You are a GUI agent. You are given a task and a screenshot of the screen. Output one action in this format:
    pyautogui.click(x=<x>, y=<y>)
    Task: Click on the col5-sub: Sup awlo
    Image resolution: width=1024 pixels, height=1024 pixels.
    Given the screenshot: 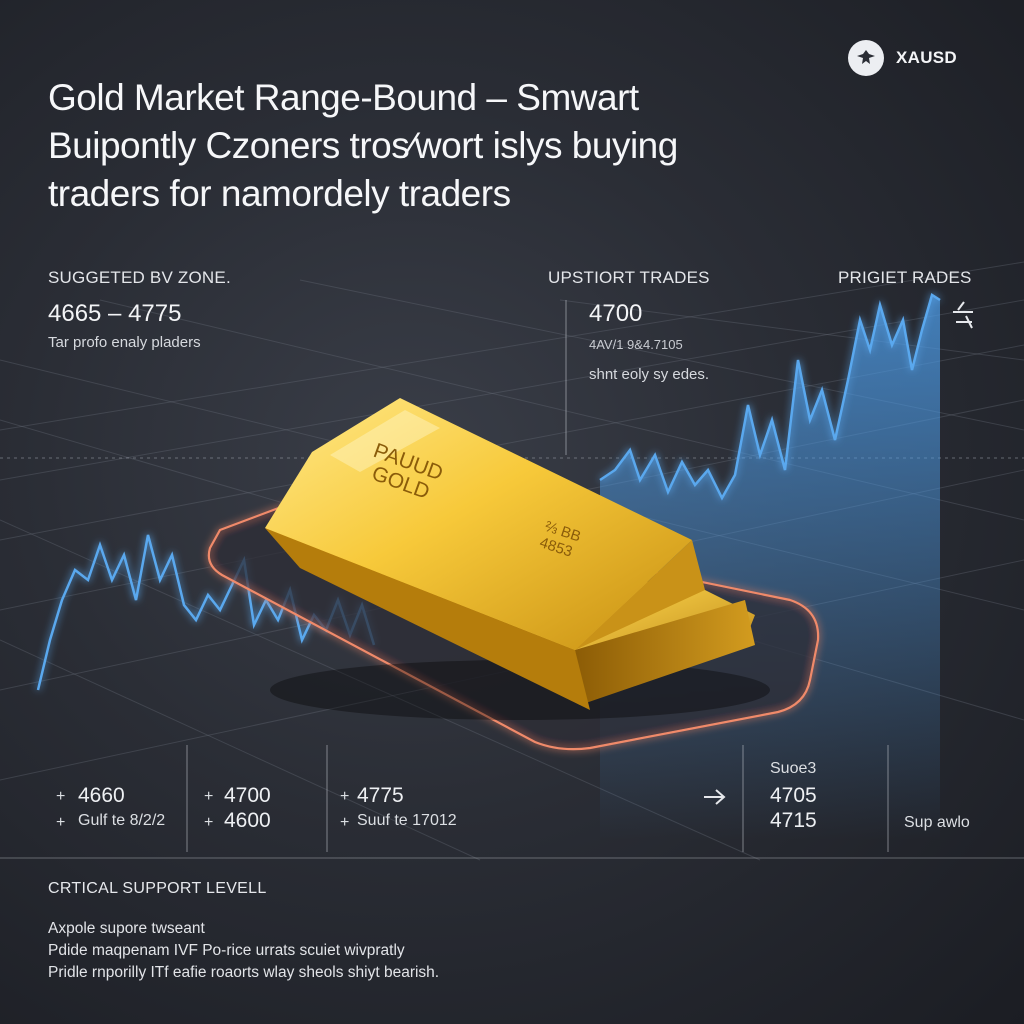 What is the action you would take?
    pyautogui.click(x=937, y=822)
    